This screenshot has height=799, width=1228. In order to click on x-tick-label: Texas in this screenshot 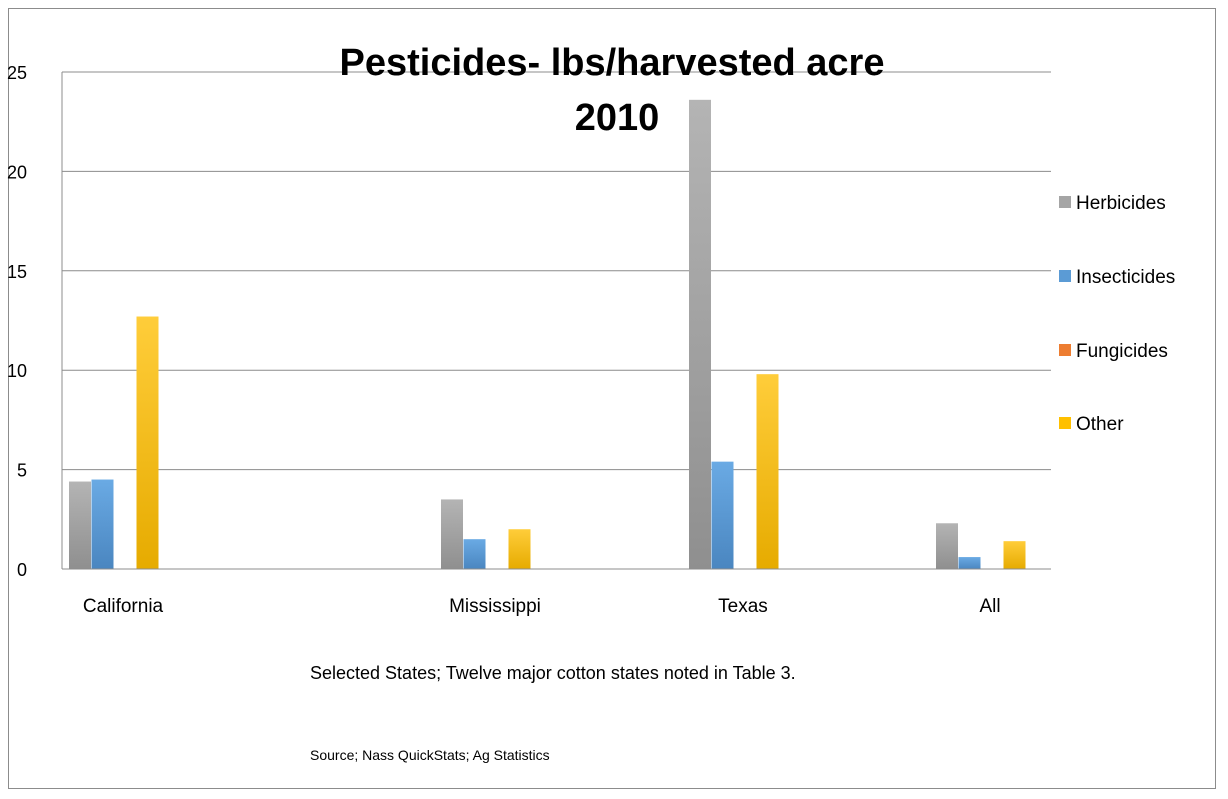, I will do `click(743, 606)`.